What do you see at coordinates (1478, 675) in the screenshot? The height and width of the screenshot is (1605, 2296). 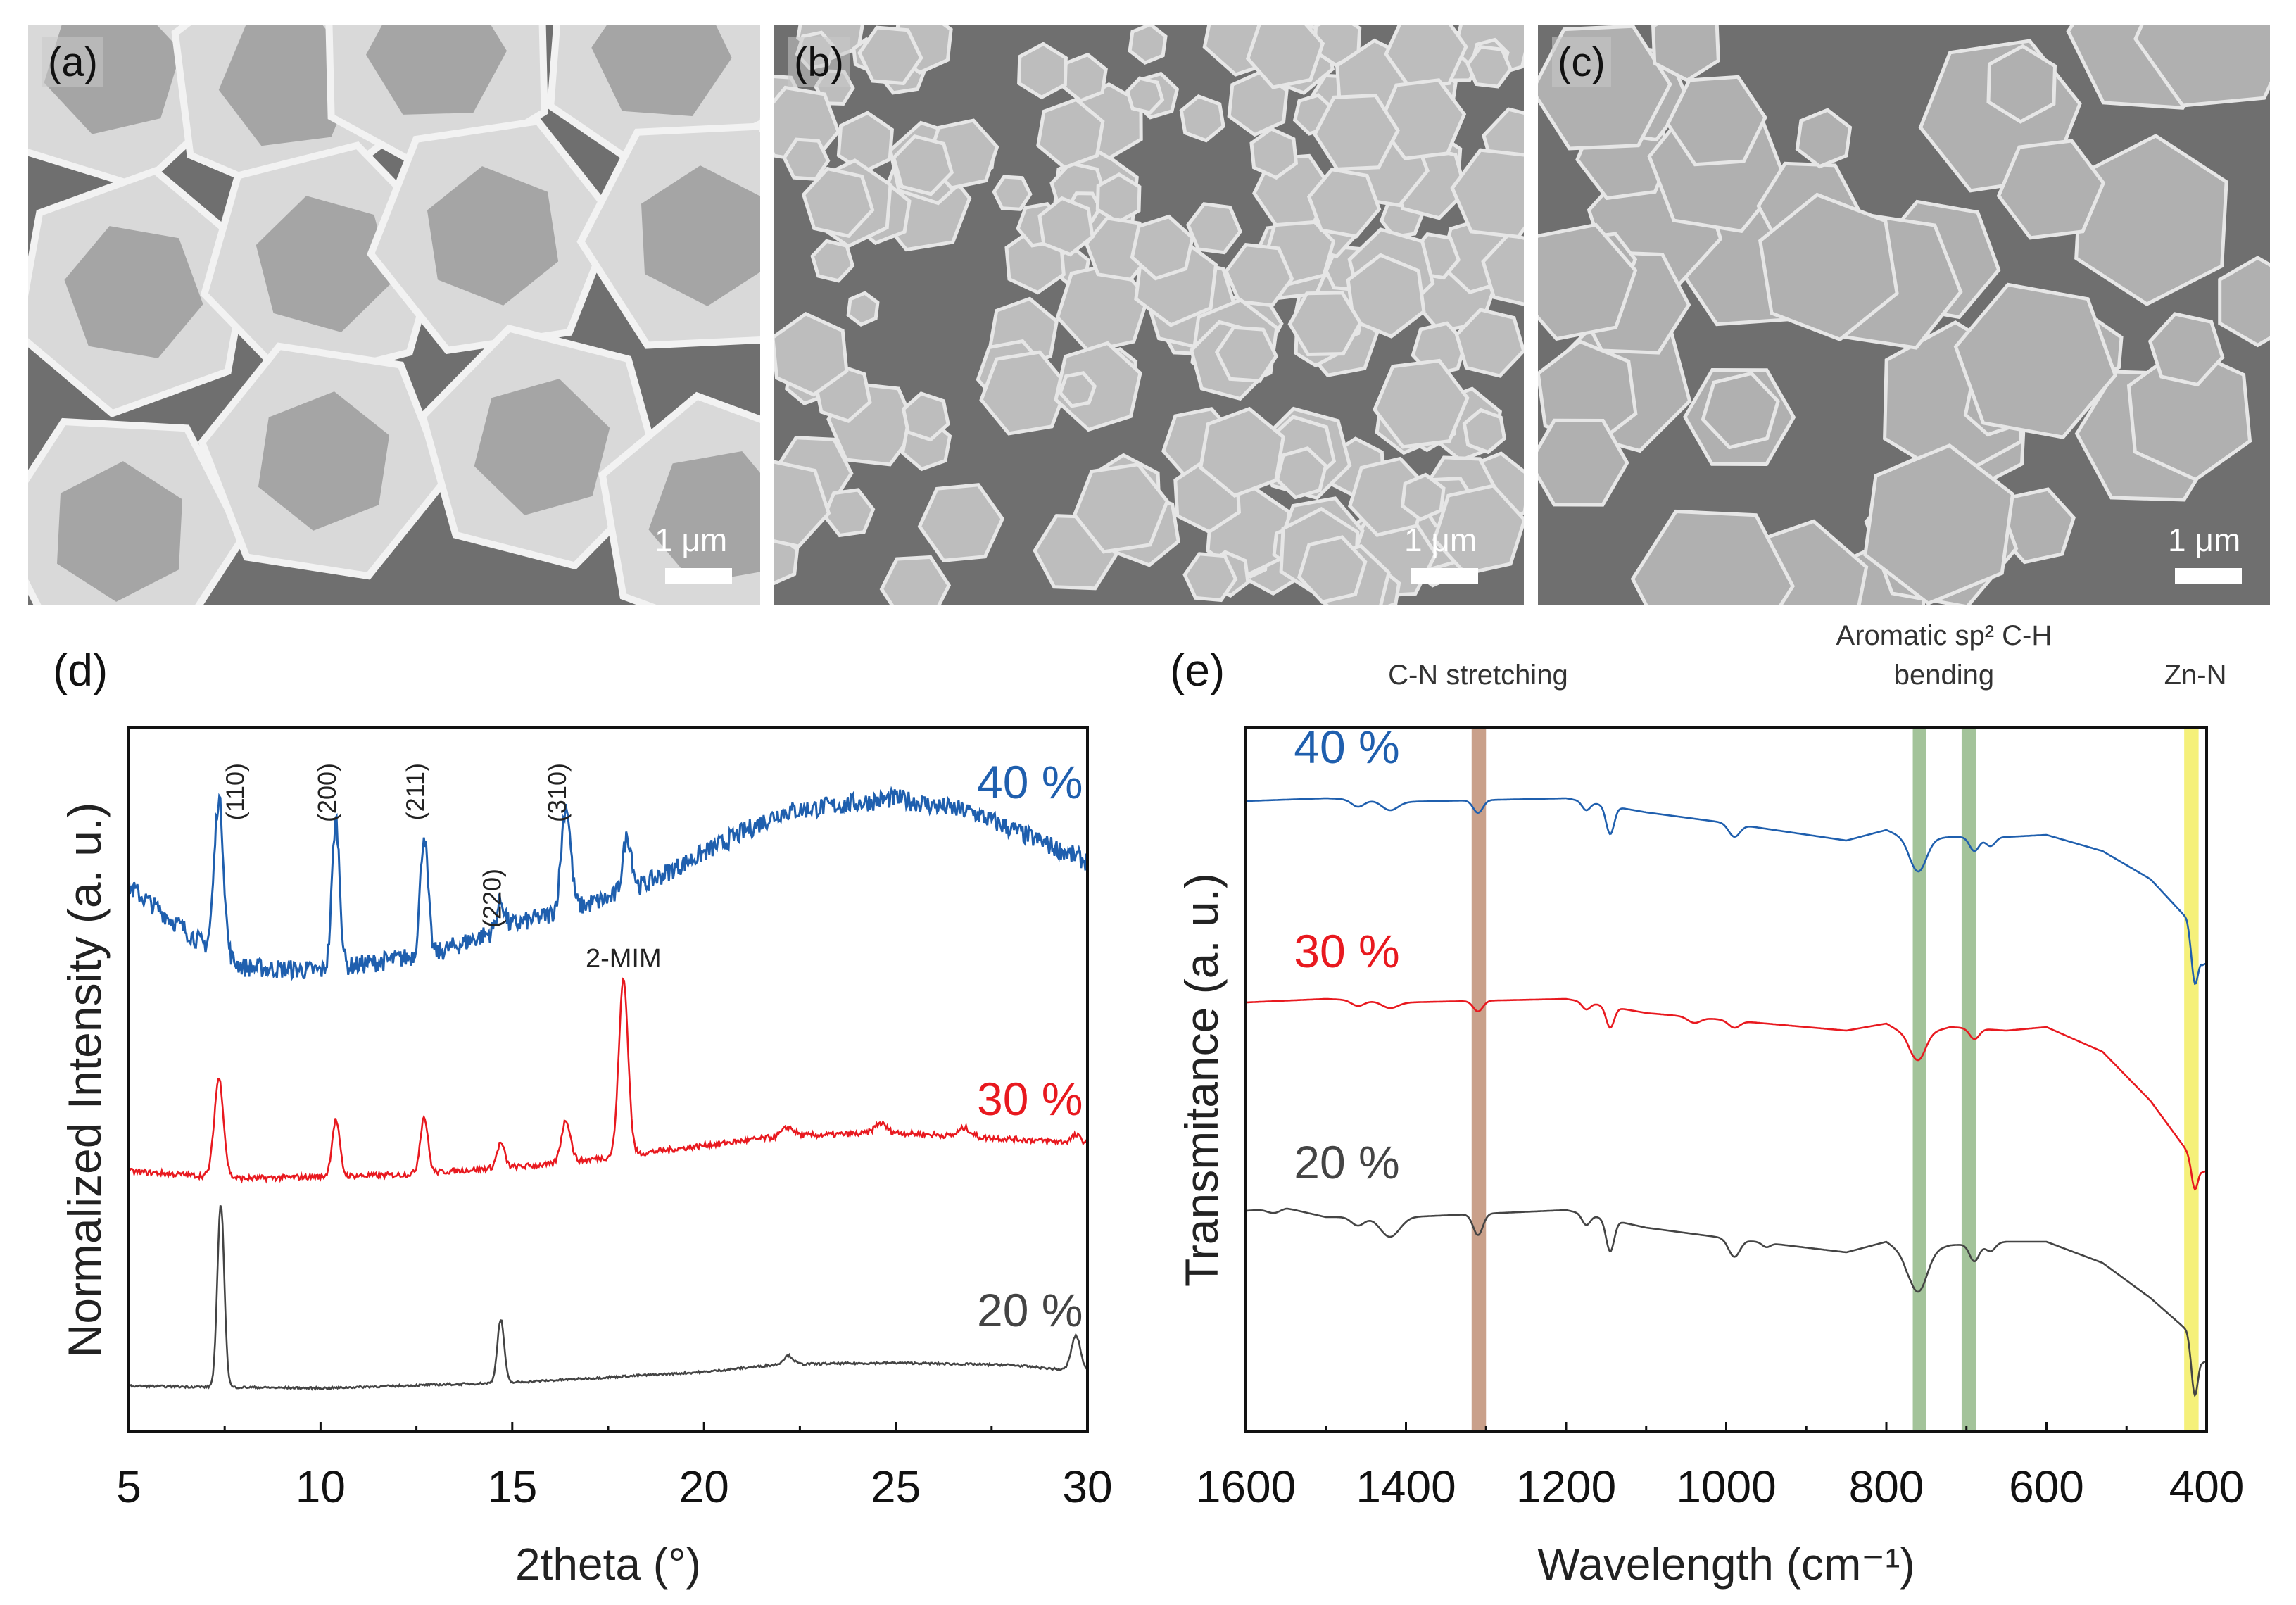 I see `band-label: C-N stretching` at bounding box center [1478, 675].